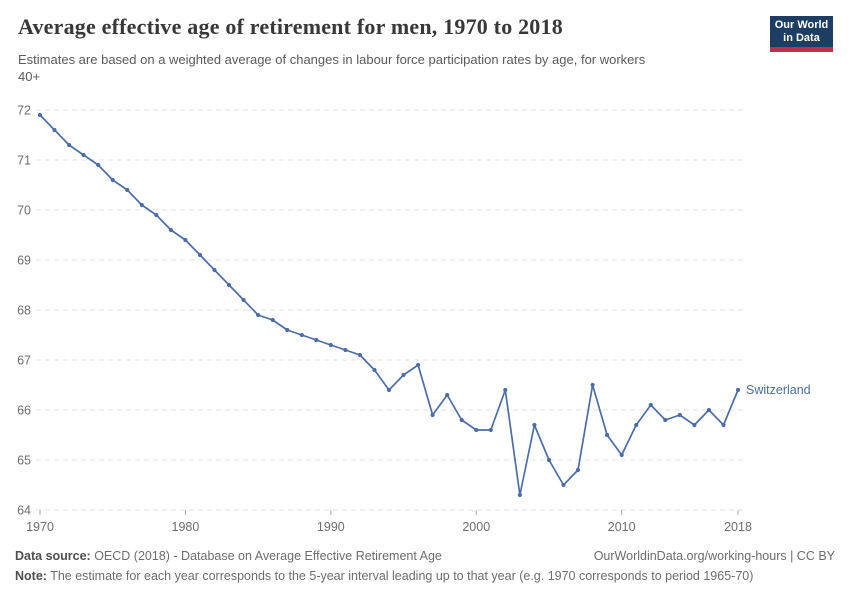 The width and height of the screenshot is (850, 600). What do you see at coordinates (53, 556) in the screenshot?
I see `data-source-label: Data source:` at bounding box center [53, 556].